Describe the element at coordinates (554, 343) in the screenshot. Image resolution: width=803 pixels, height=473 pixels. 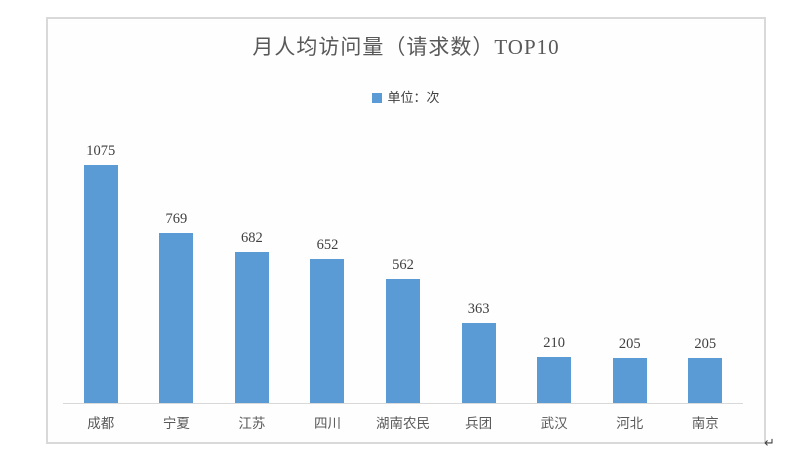
I see `bar-value-label: 210` at that location.